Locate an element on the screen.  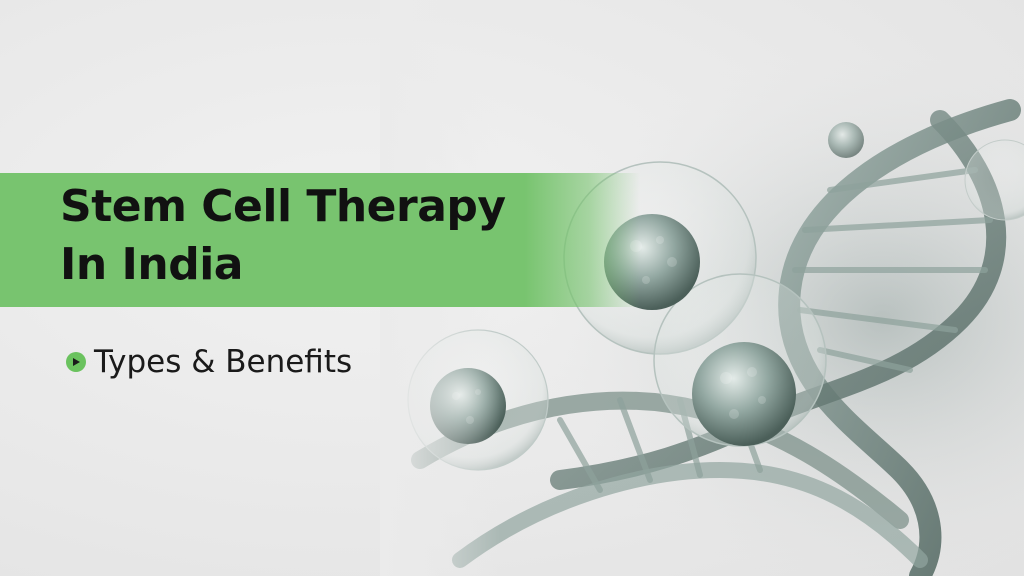
subtitle: Types & Benefits is located at coordinates (223, 362).